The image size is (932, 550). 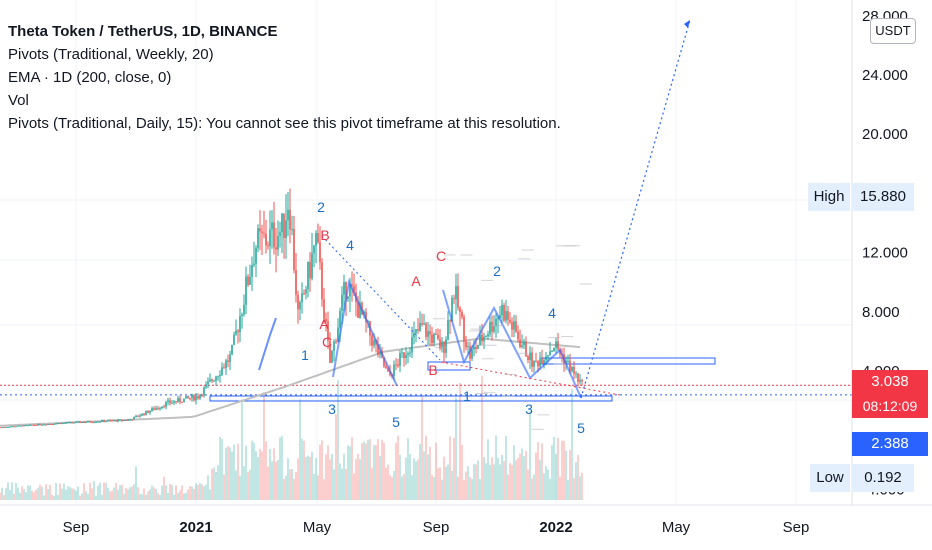 What do you see at coordinates (426, 379) in the screenshot?
I see `horizontal-lines` at bounding box center [426, 379].